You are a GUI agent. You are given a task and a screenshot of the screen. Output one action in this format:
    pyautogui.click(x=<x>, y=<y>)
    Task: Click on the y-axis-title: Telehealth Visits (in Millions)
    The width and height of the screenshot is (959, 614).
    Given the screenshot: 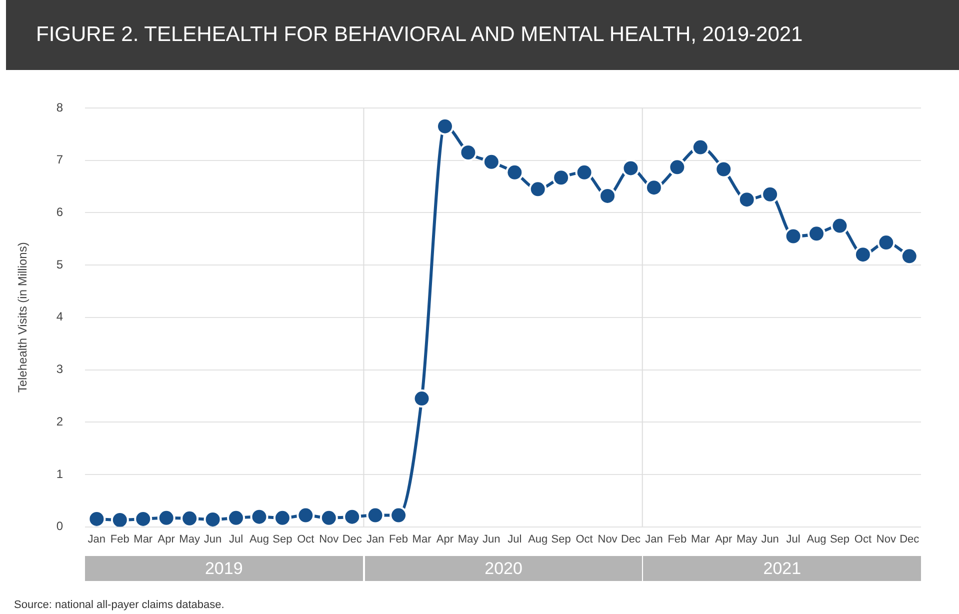 What is the action you would take?
    pyautogui.click(x=23, y=317)
    